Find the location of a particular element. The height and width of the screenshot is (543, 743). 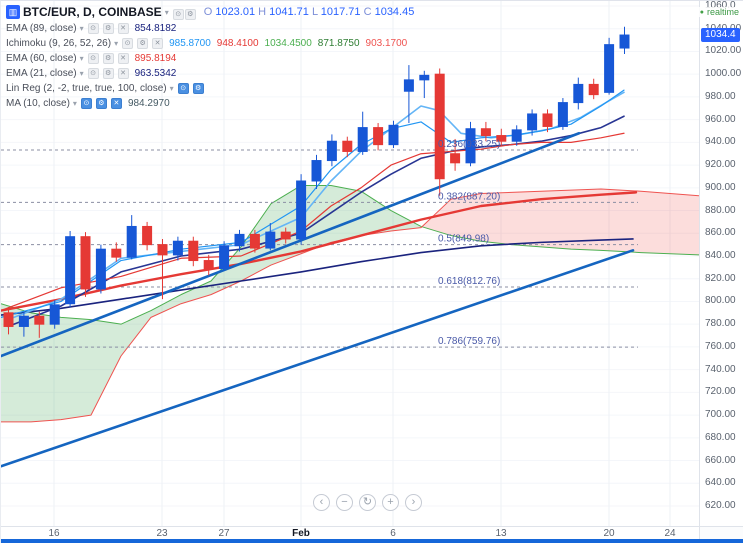

price-axis-label: 960.00 is located at coordinates (720, 119).